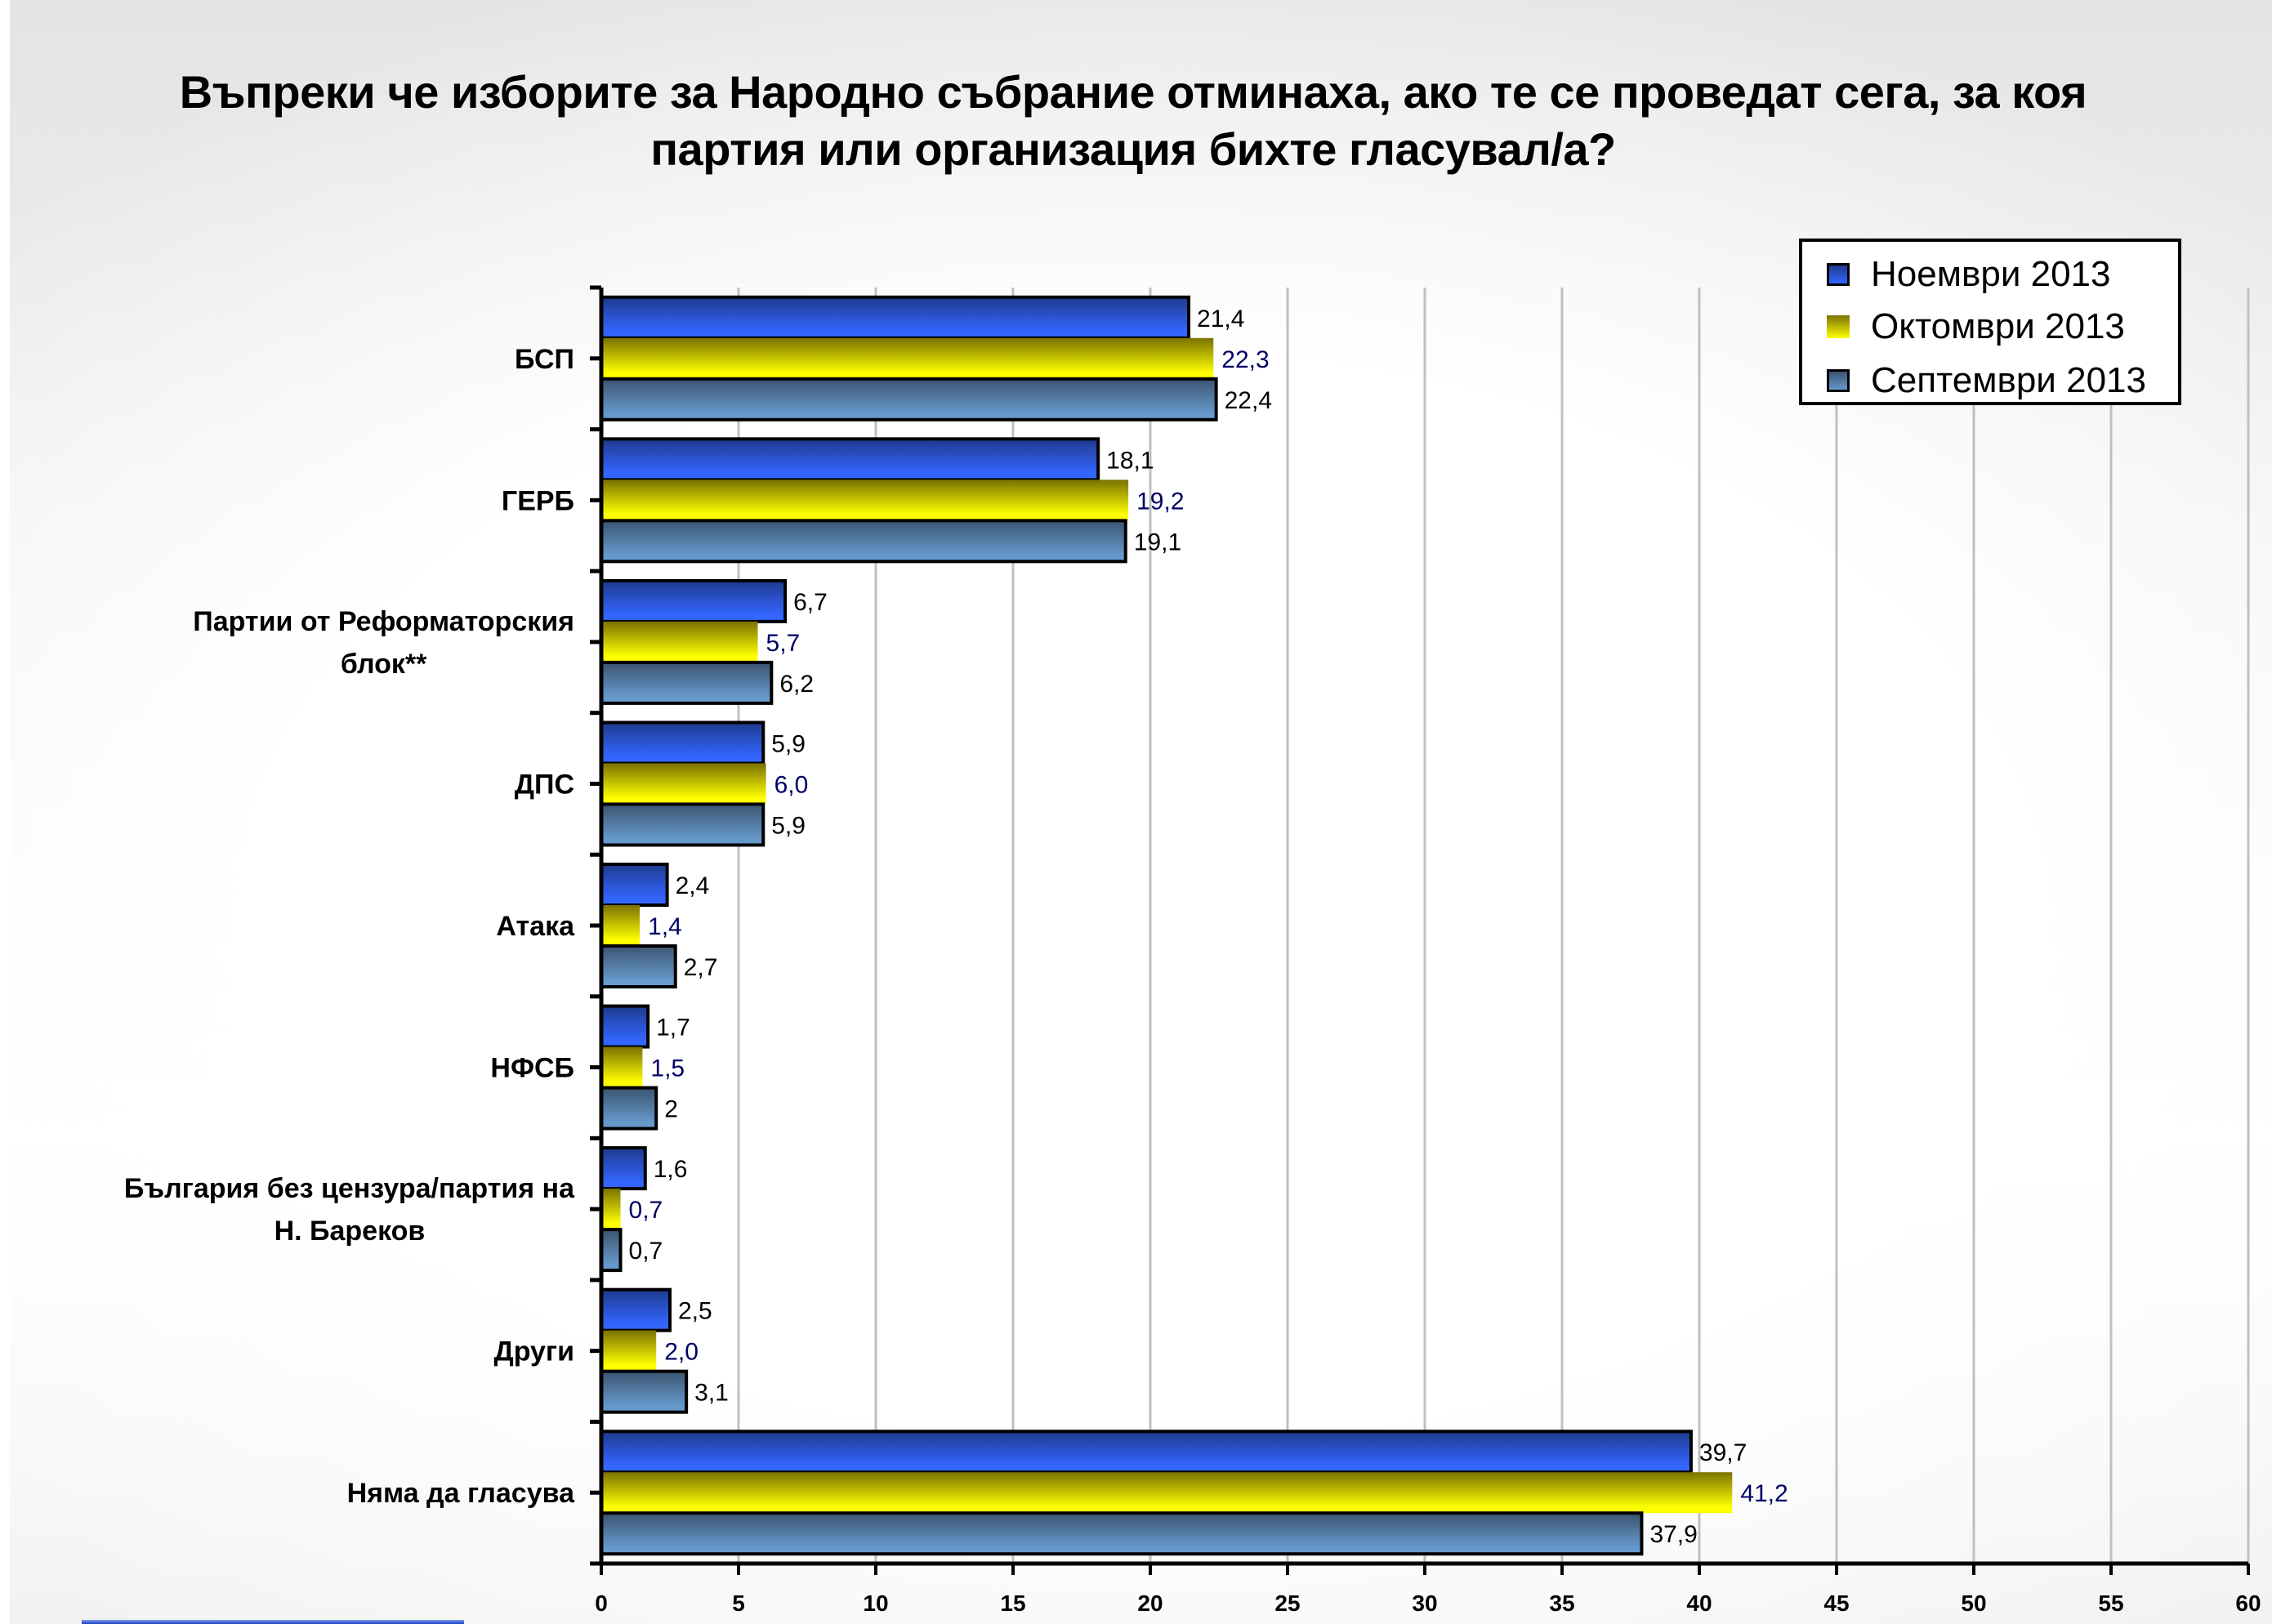 Image resolution: width=2272 pixels, height=1624 pixels. Describe the element at coordinates (810, 602) in the screenshot. I see `data-label-2-series-0: 6,7` at that location.